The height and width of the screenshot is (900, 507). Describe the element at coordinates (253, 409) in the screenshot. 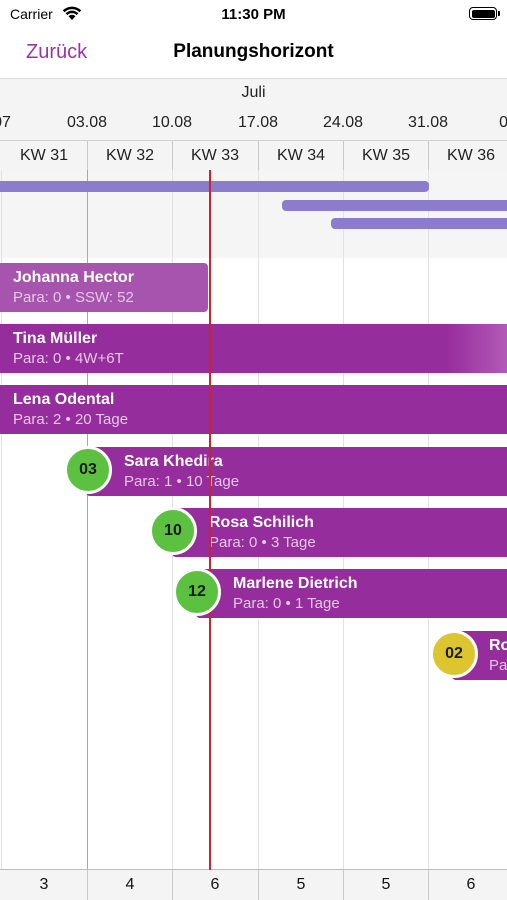

I see `patient-bar-lena-odental: Lena Odental Para: 2 • 20 Tage` at that location.